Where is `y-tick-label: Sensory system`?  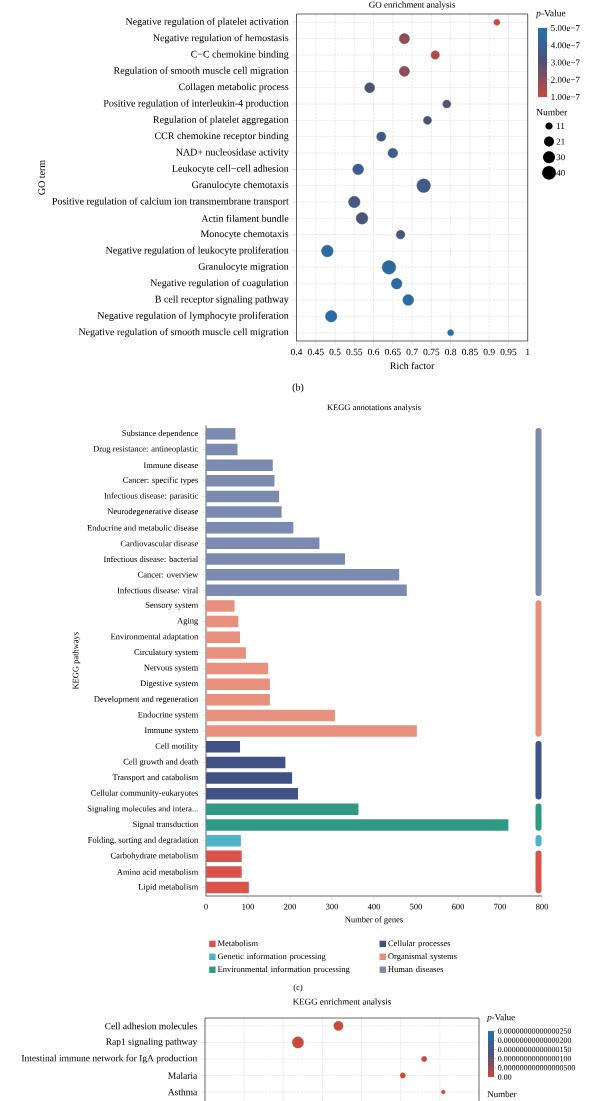
y-tick-label: Sensory system is located at coordinates (172, 606).